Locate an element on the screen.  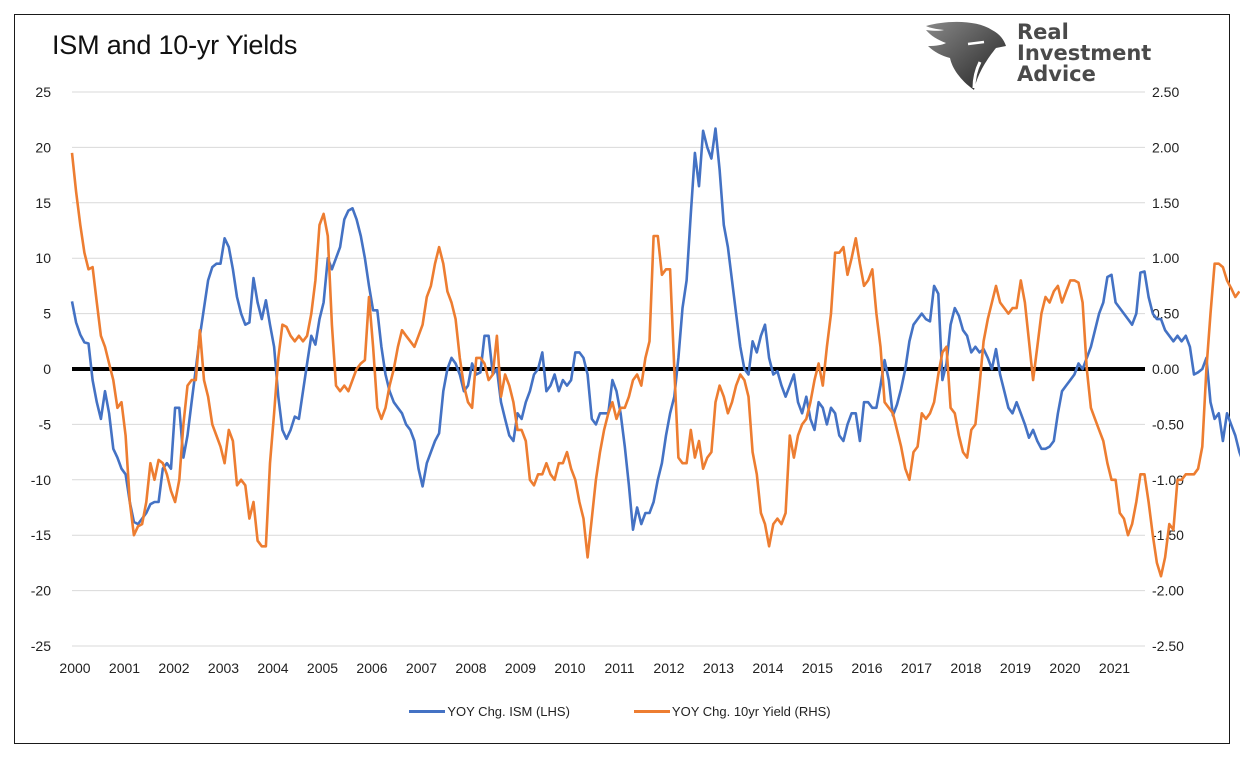
x-tick-label: 2013 is located at coordinates (718, 668).